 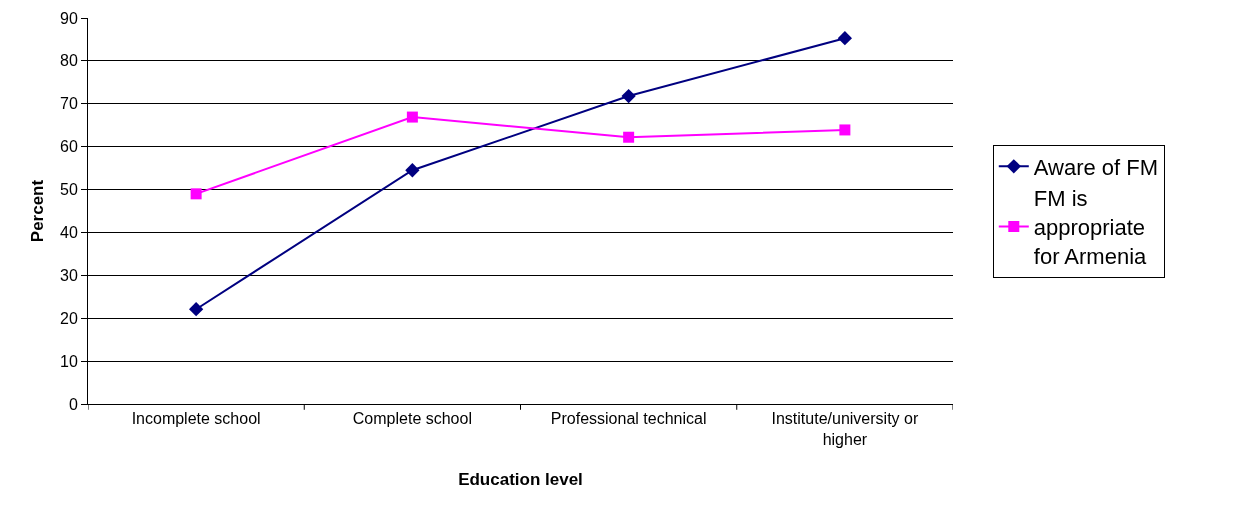 What do you see at coordinates (628, 419) in the screenshot?
I see `x-tick-label: Professional technical` at bounding box center [628, 419].